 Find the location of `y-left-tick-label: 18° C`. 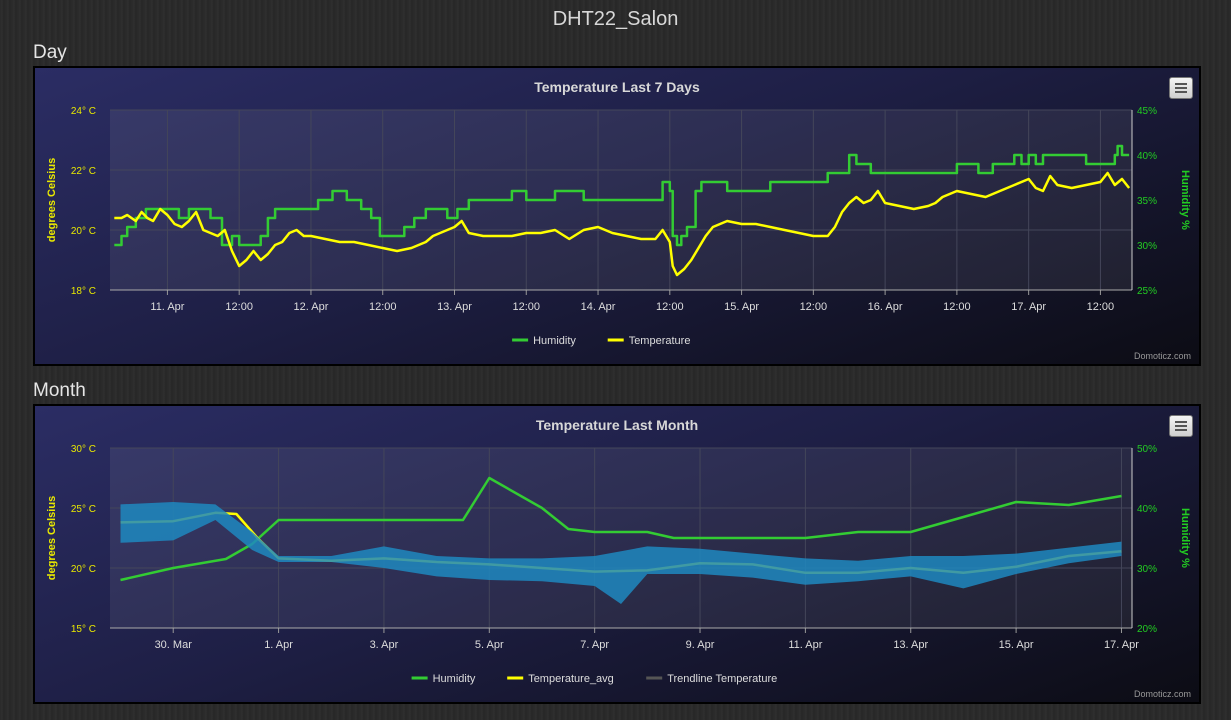

y-left-tick-label: 18° C is located at coordinates (83, 291).